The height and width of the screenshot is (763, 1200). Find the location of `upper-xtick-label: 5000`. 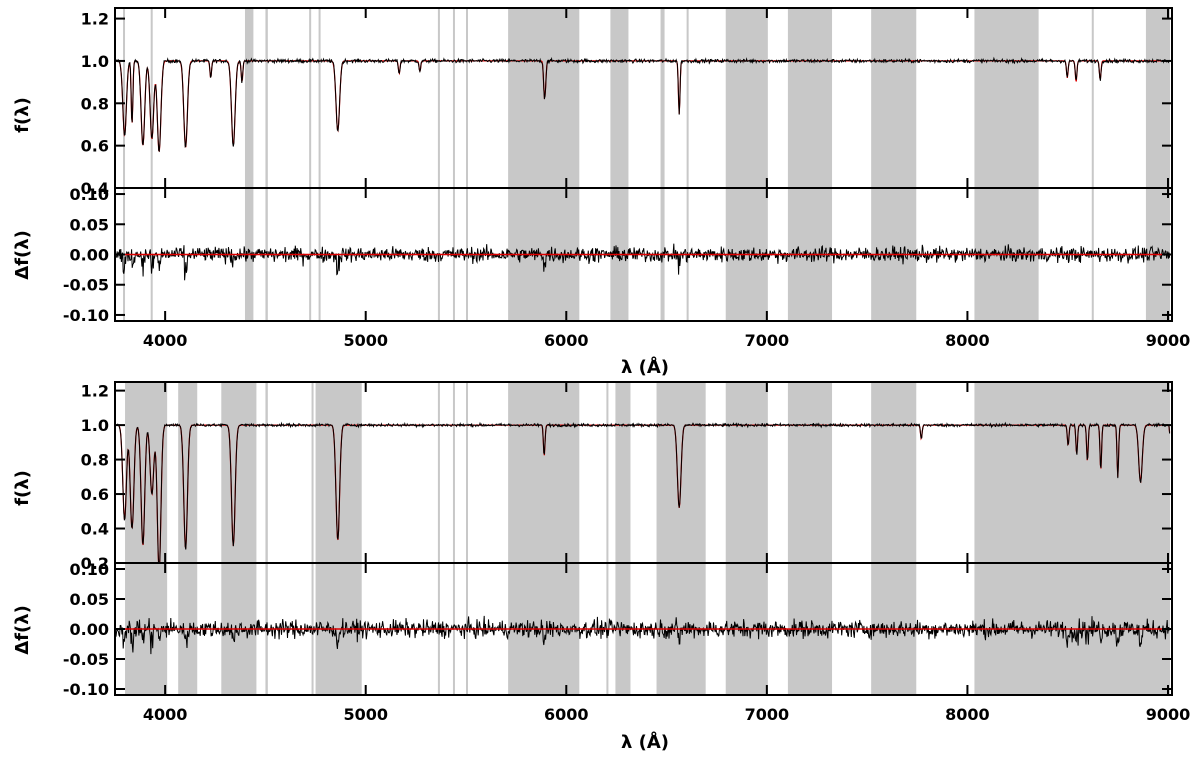

upper-xtick-label: 5000 is located at coordinates (365, 340).